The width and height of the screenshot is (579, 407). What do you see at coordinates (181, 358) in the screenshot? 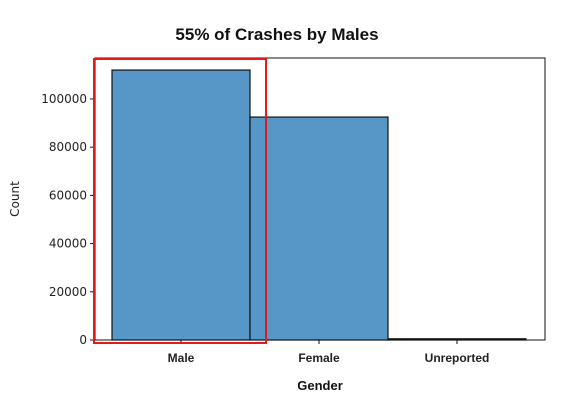
I see `x-tick-label-male: Male` at bounding box center [181, 358].